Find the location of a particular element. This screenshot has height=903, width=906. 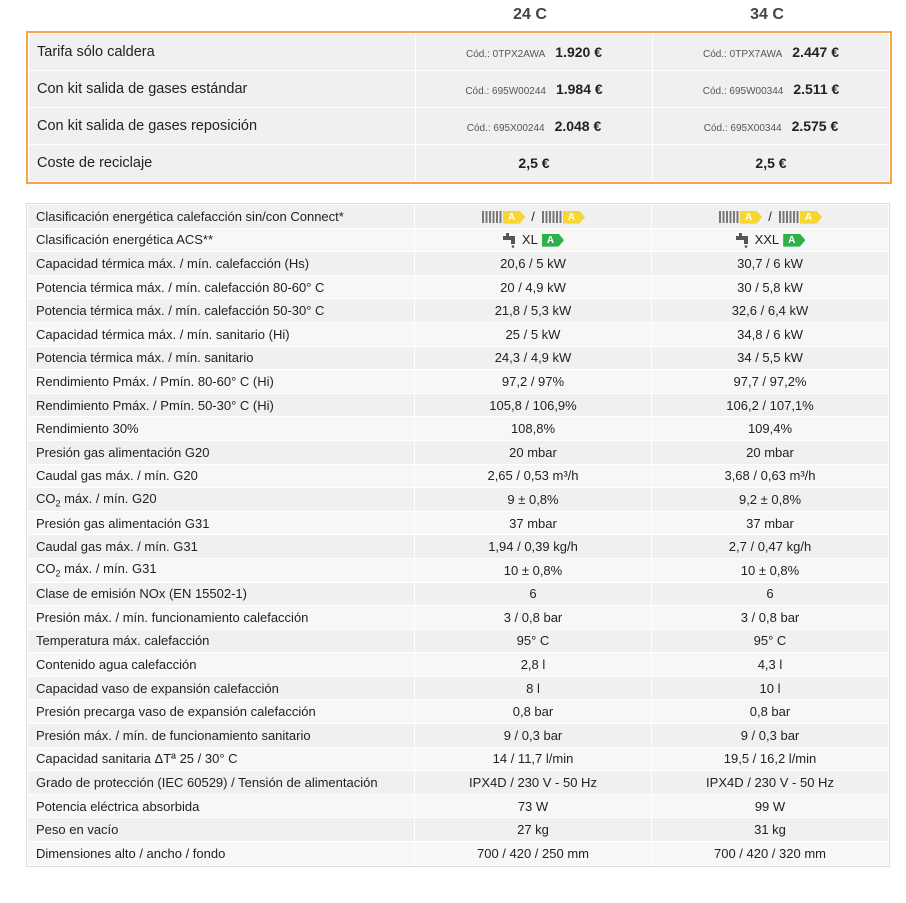

spec-value: 95° C is located at coordinates (770, 641).